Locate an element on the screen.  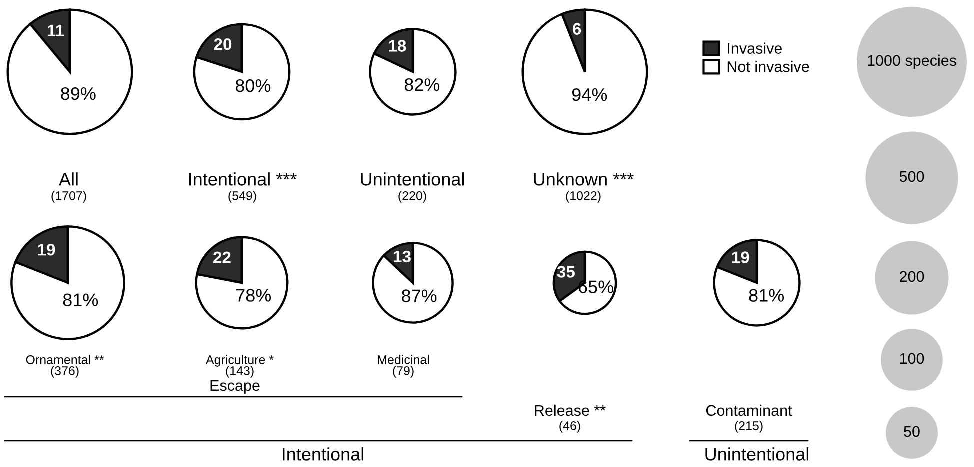
data-label: 80% is located at coordinates (253, 85).